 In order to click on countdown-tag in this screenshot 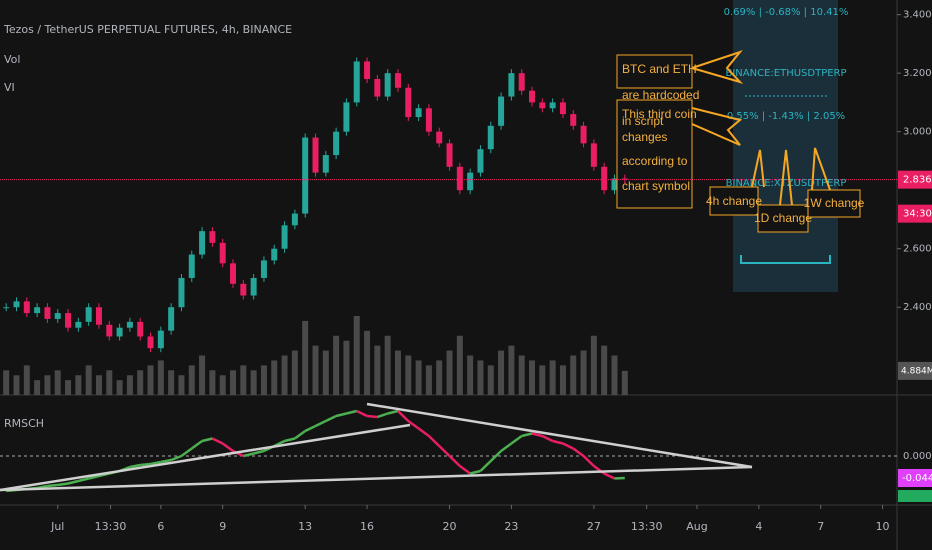, I will do `click(915, 213)`.